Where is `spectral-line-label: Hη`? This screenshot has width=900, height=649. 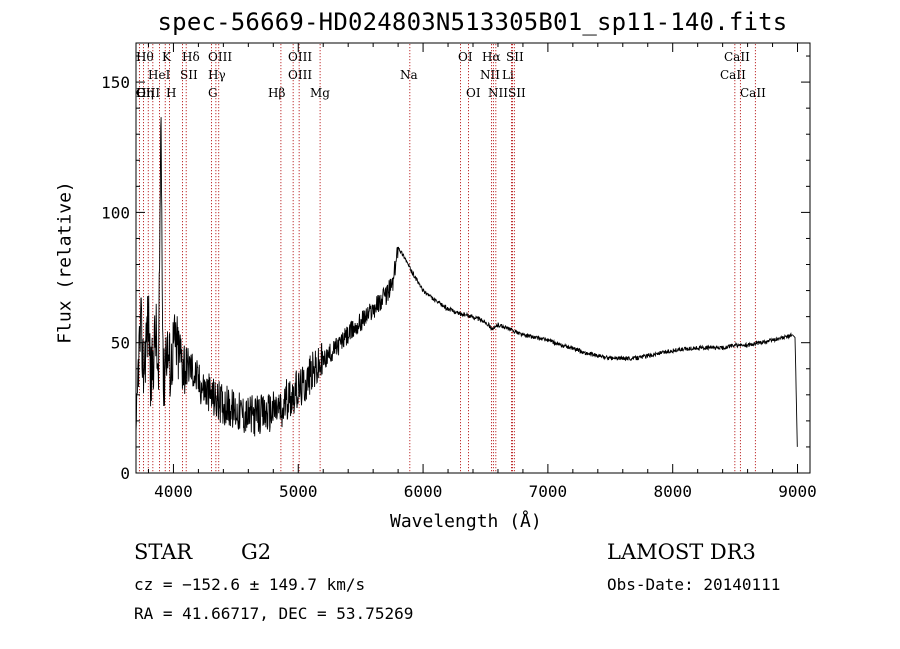
spectral-line-label: Hη is located at coordinates (145, 93).